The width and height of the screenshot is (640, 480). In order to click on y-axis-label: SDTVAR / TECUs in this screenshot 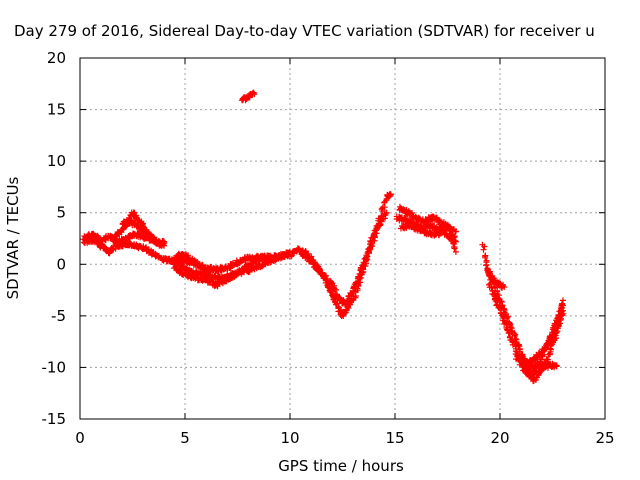, I will do `click(13, 237)`.